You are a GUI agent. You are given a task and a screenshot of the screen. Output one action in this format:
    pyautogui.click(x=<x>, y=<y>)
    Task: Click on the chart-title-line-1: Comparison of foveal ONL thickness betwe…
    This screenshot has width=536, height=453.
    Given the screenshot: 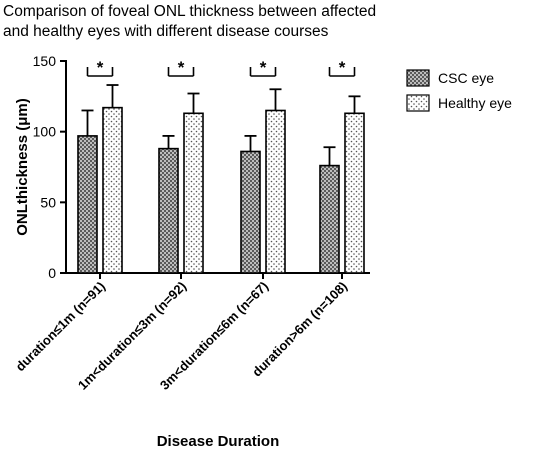 What is the action you would take?
    pyautogui.click(x=189, y=11)
    